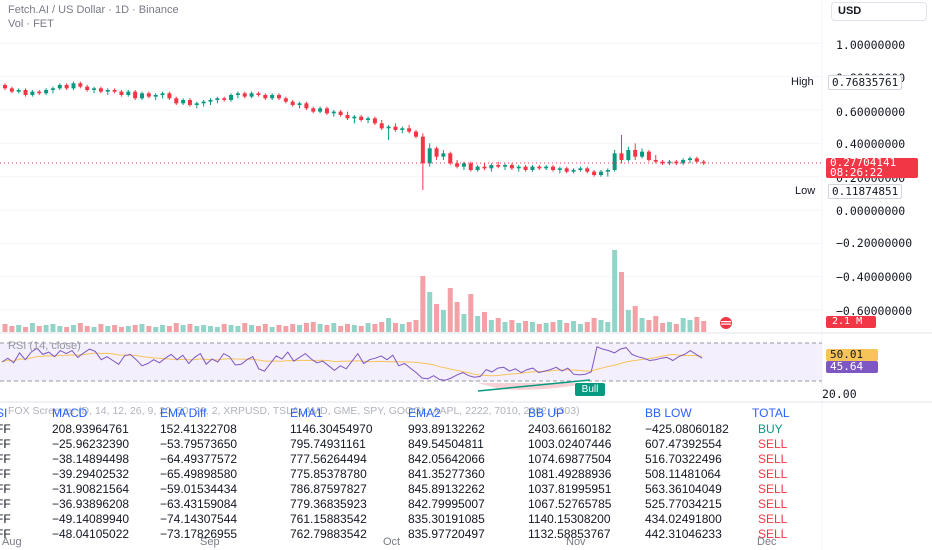  What do you see at coordinates (93, 10) in the screenshot?
I see `symbol-title: Fetch.AI / US Dollar · 1D · Binance` at bounding box center [93, 10].